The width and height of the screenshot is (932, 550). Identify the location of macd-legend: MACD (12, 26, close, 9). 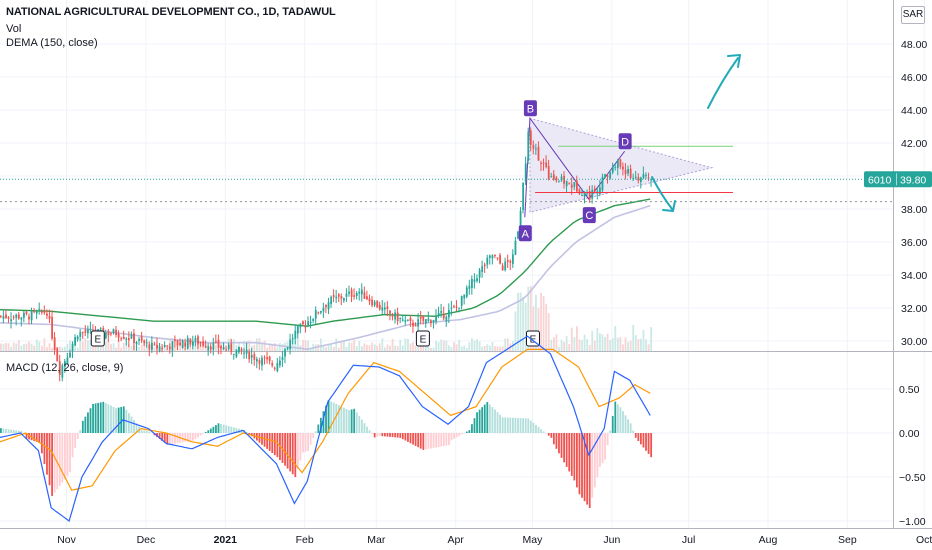
(65, 368).